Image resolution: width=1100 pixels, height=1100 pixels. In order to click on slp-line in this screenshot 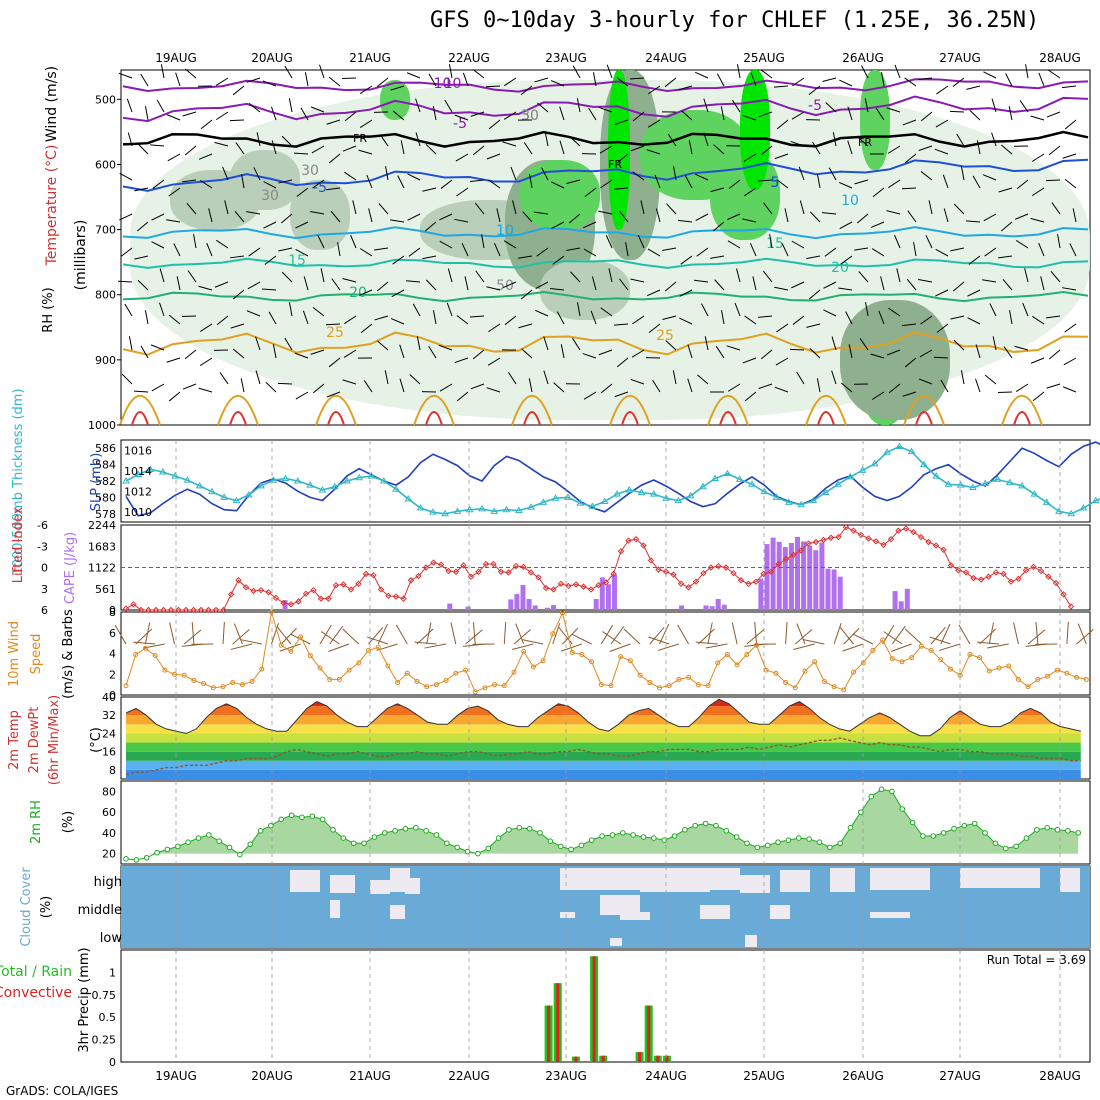, I will do `click(612, 479)`.